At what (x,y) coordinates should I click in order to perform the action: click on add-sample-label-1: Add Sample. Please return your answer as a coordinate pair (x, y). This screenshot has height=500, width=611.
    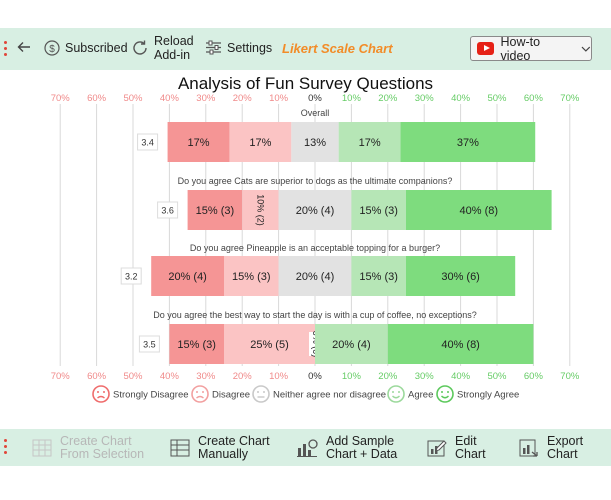
    Looking at the image, I should click on (360, 441).